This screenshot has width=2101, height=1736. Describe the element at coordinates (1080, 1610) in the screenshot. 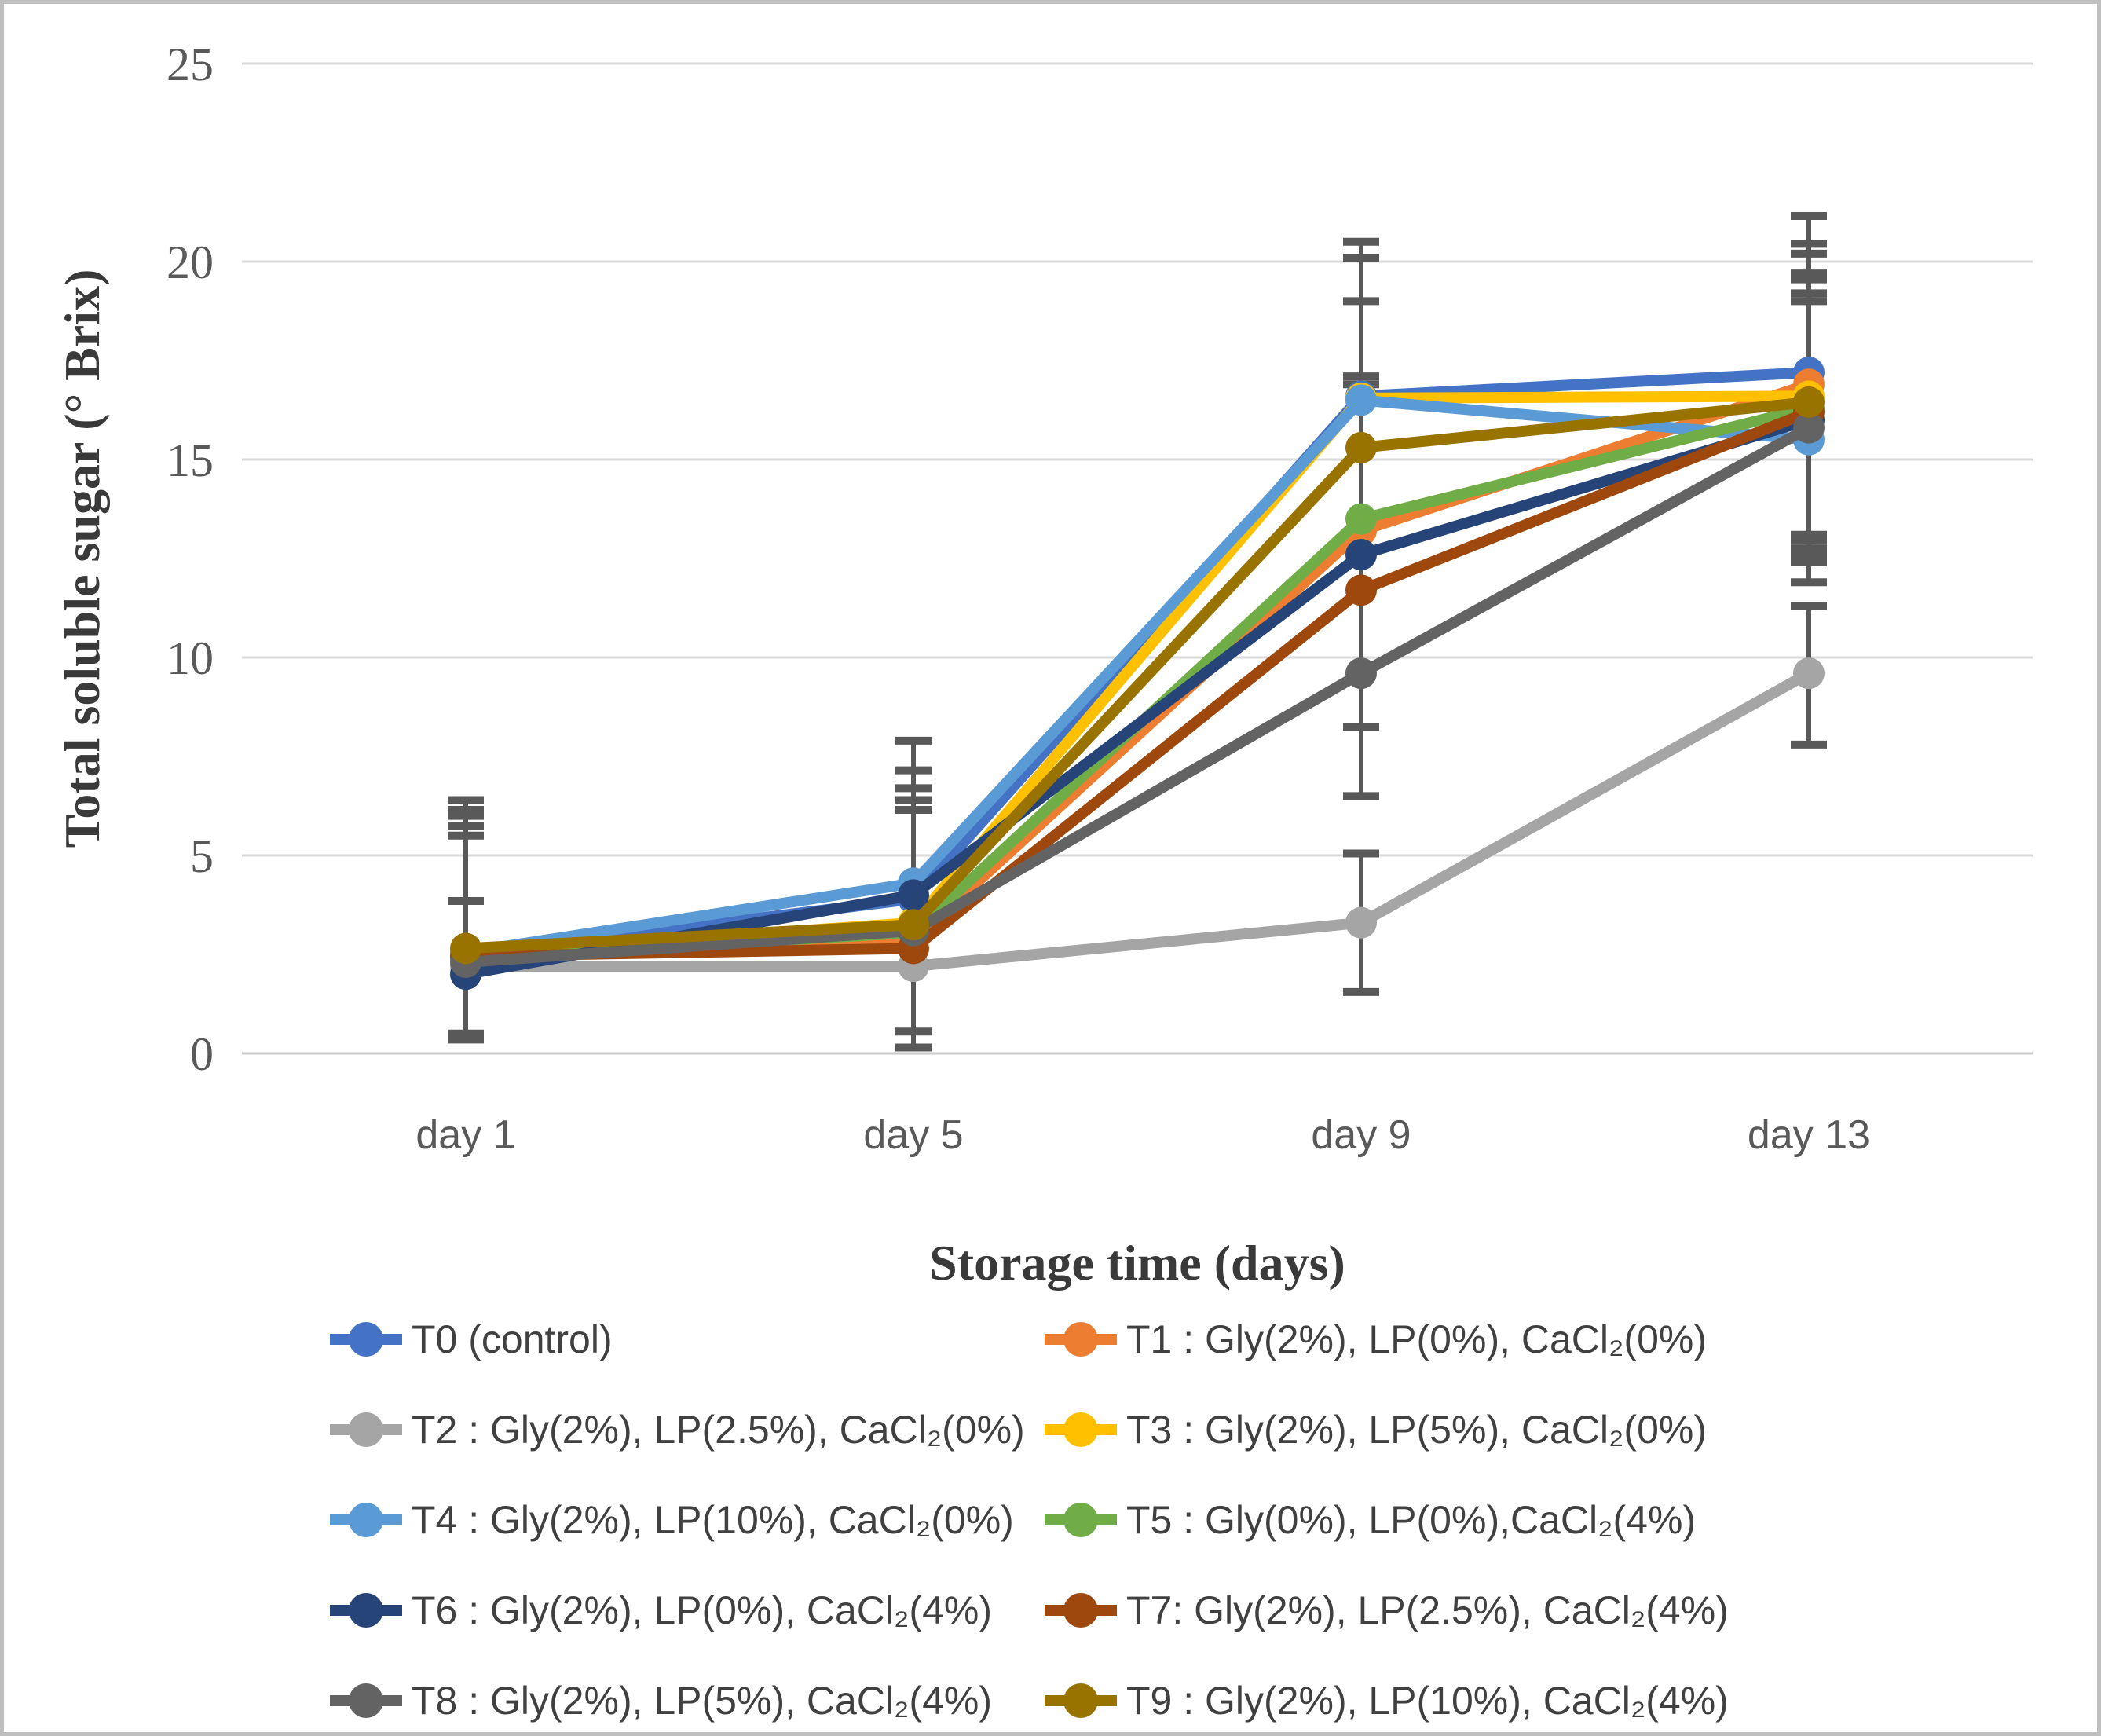

I see `legend-marker-icon-T7` at that location.